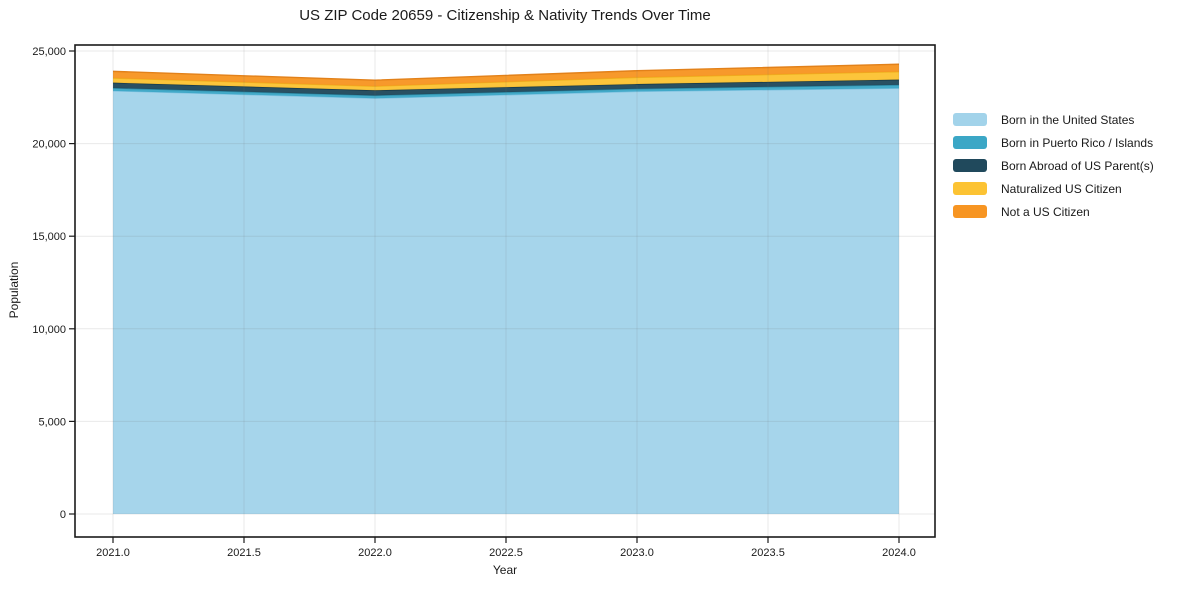 The image size is (1189, 590). Describe the element at coordinates (1077, 165) in the screenshot. I see `legend-label: Born Abroad of US Parent(s)` at that location.